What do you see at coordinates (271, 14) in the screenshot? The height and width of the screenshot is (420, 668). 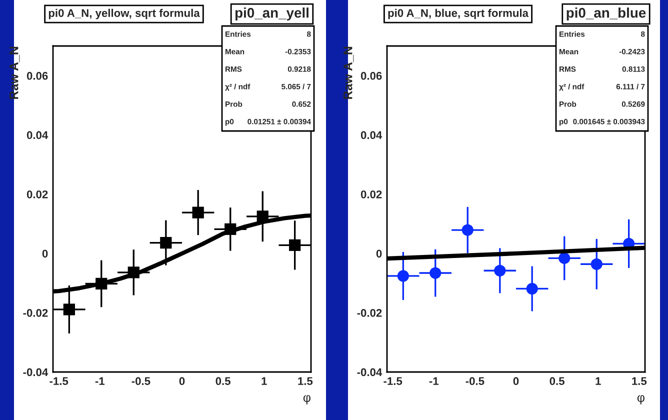 I see `text: pi0_an_yell` at bounding box center [271, 14].